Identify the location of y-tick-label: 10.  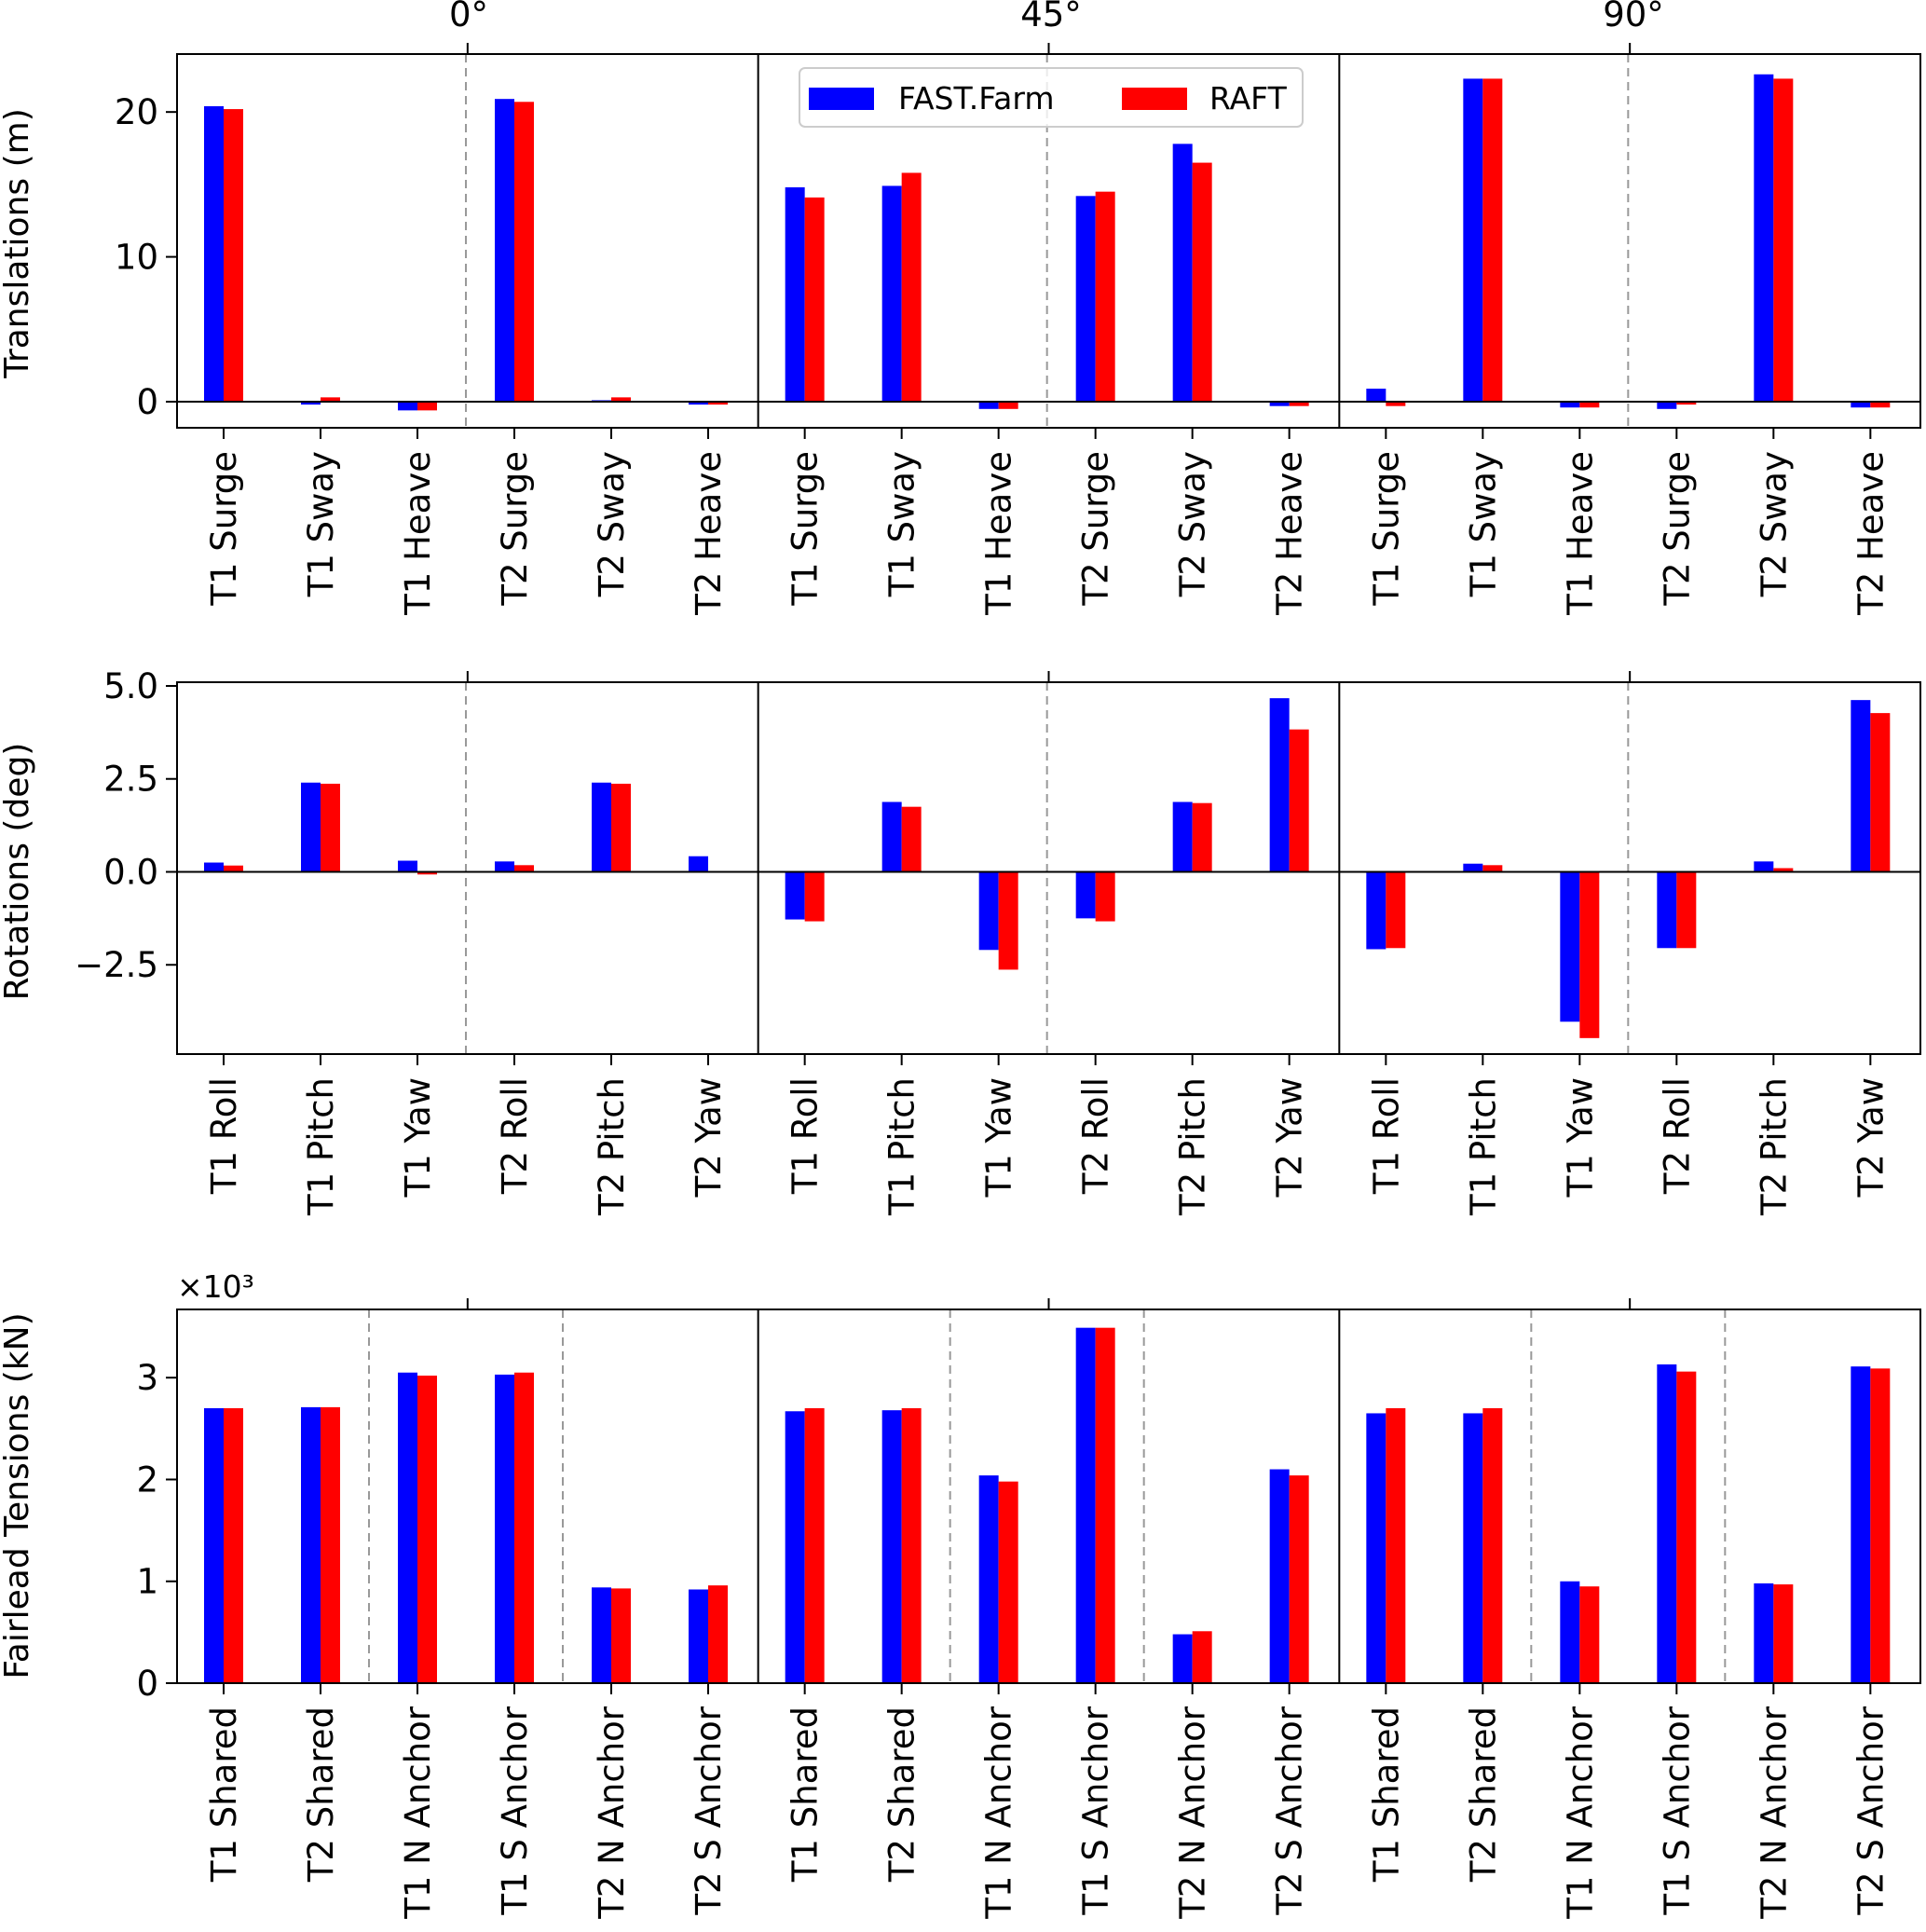
(136, 258).